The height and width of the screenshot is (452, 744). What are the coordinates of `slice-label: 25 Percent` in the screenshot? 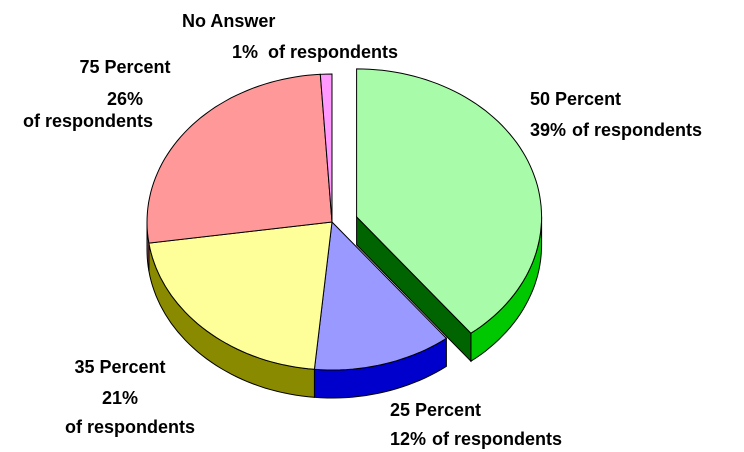 It's located at (435, 410).